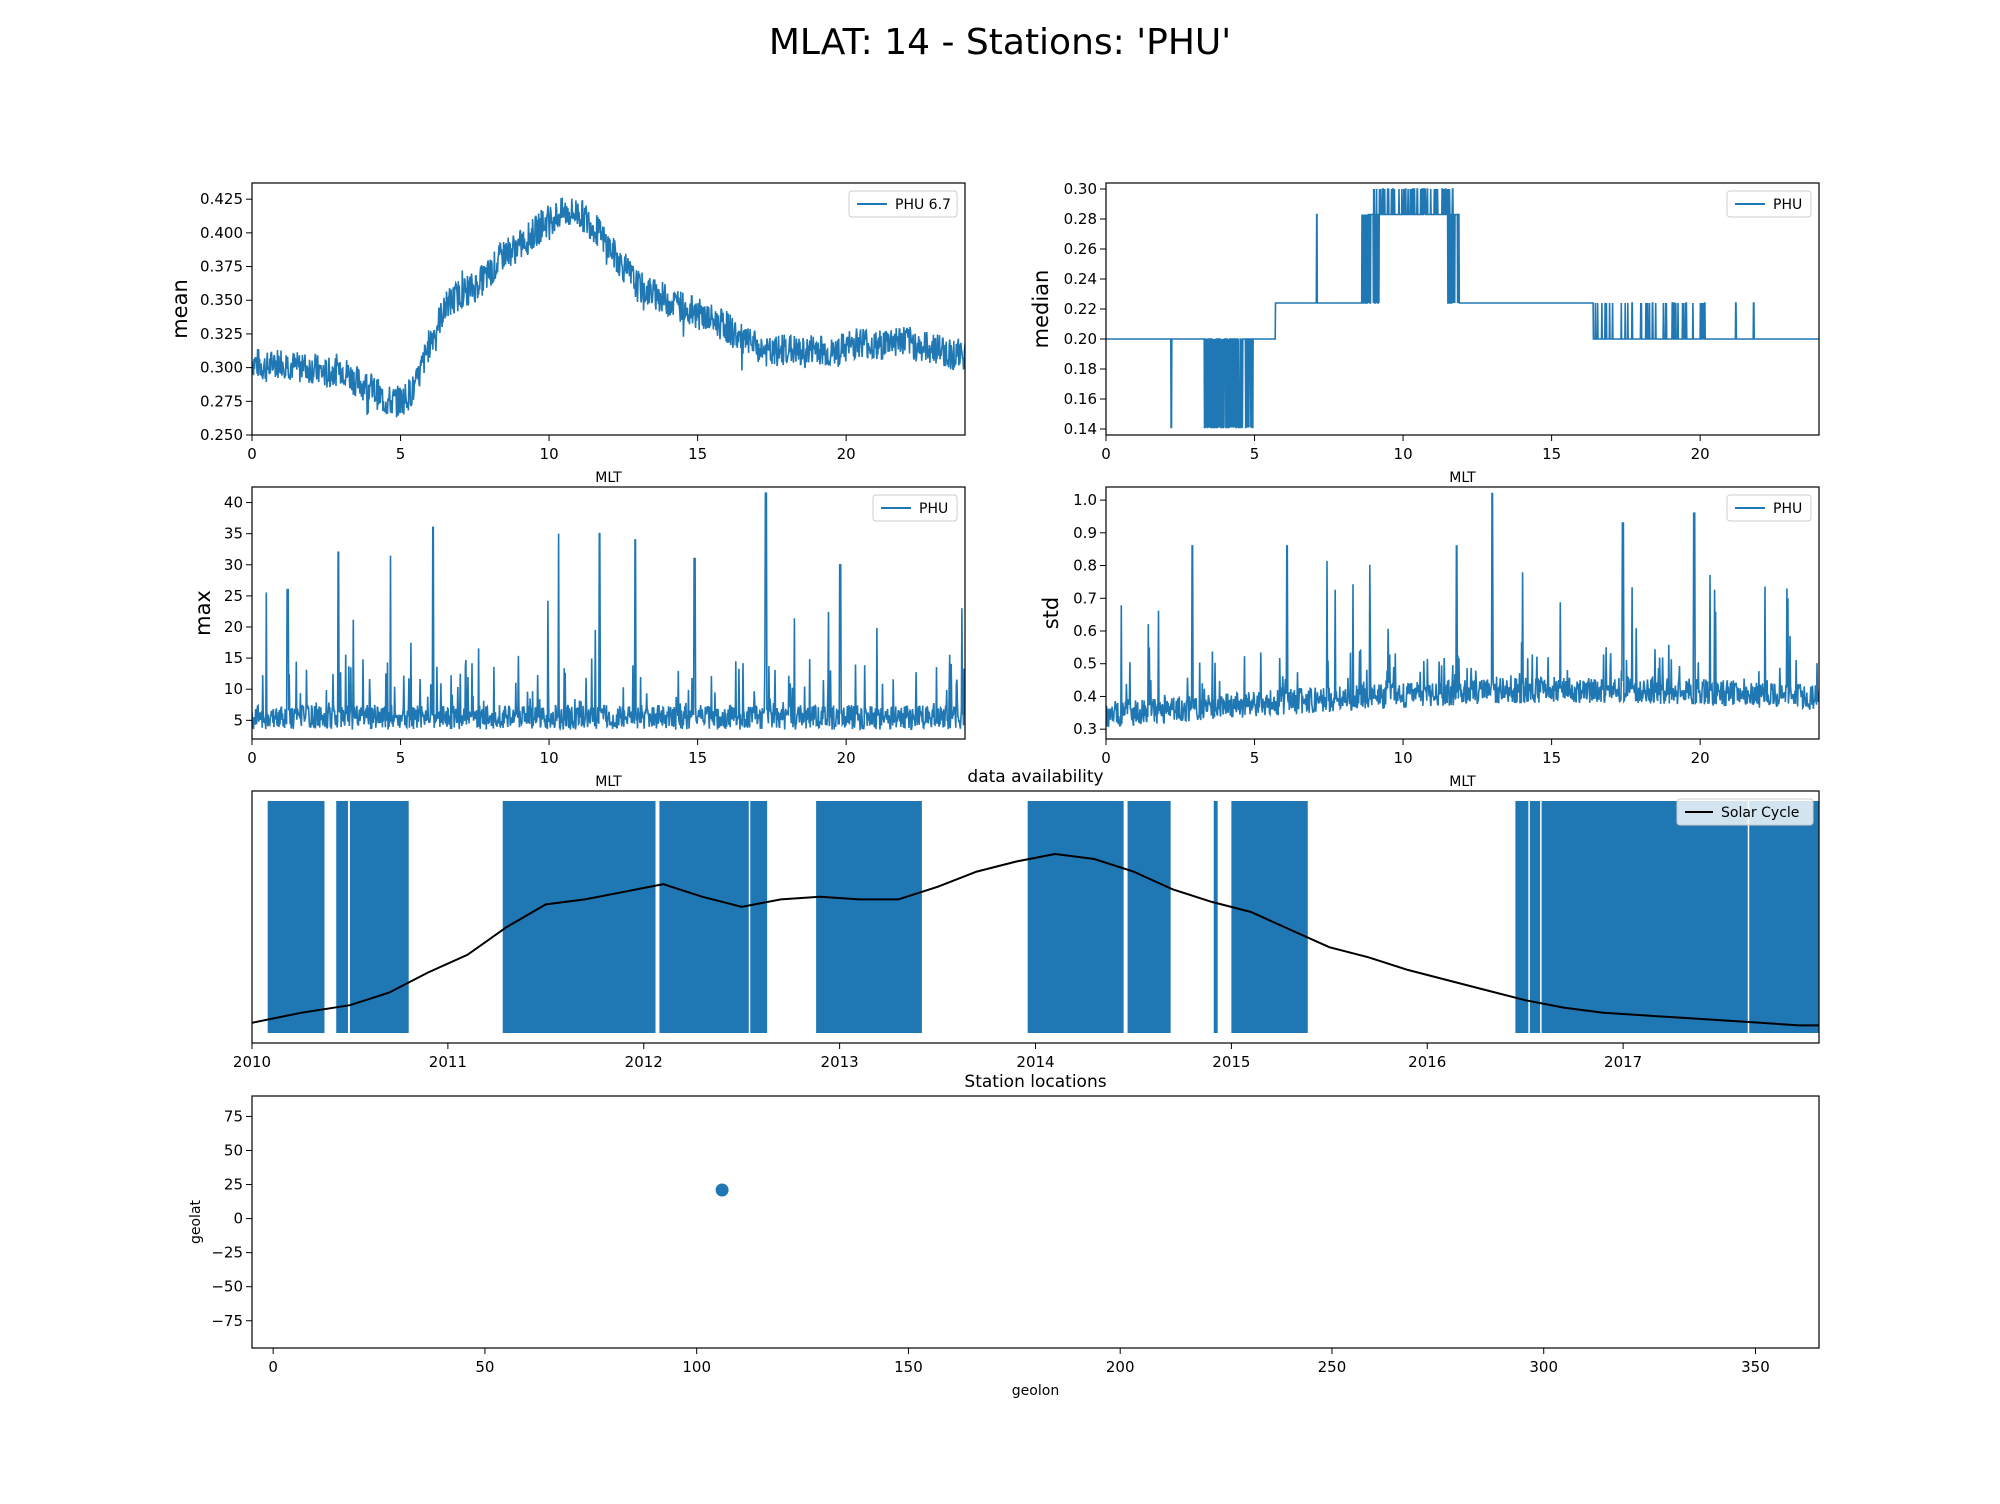  I want to click on y-axis-label: max, so click(203, 613).